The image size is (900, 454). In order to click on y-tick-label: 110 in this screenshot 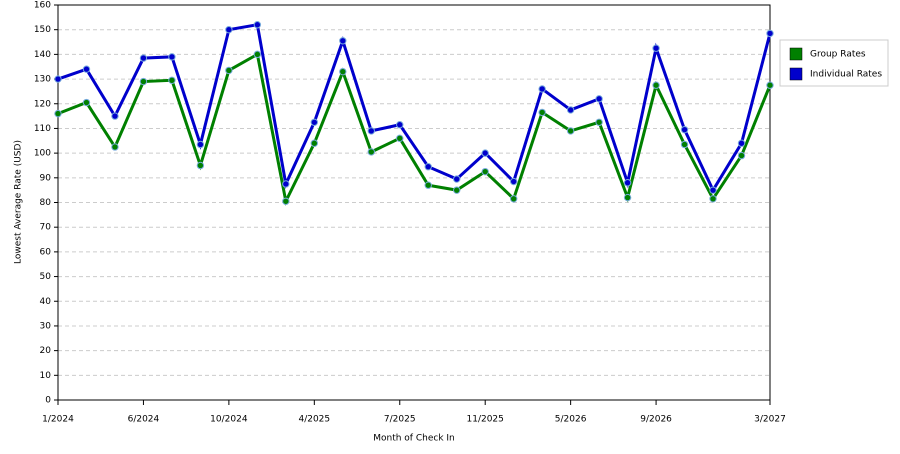, I will do `click(42, 129)`.